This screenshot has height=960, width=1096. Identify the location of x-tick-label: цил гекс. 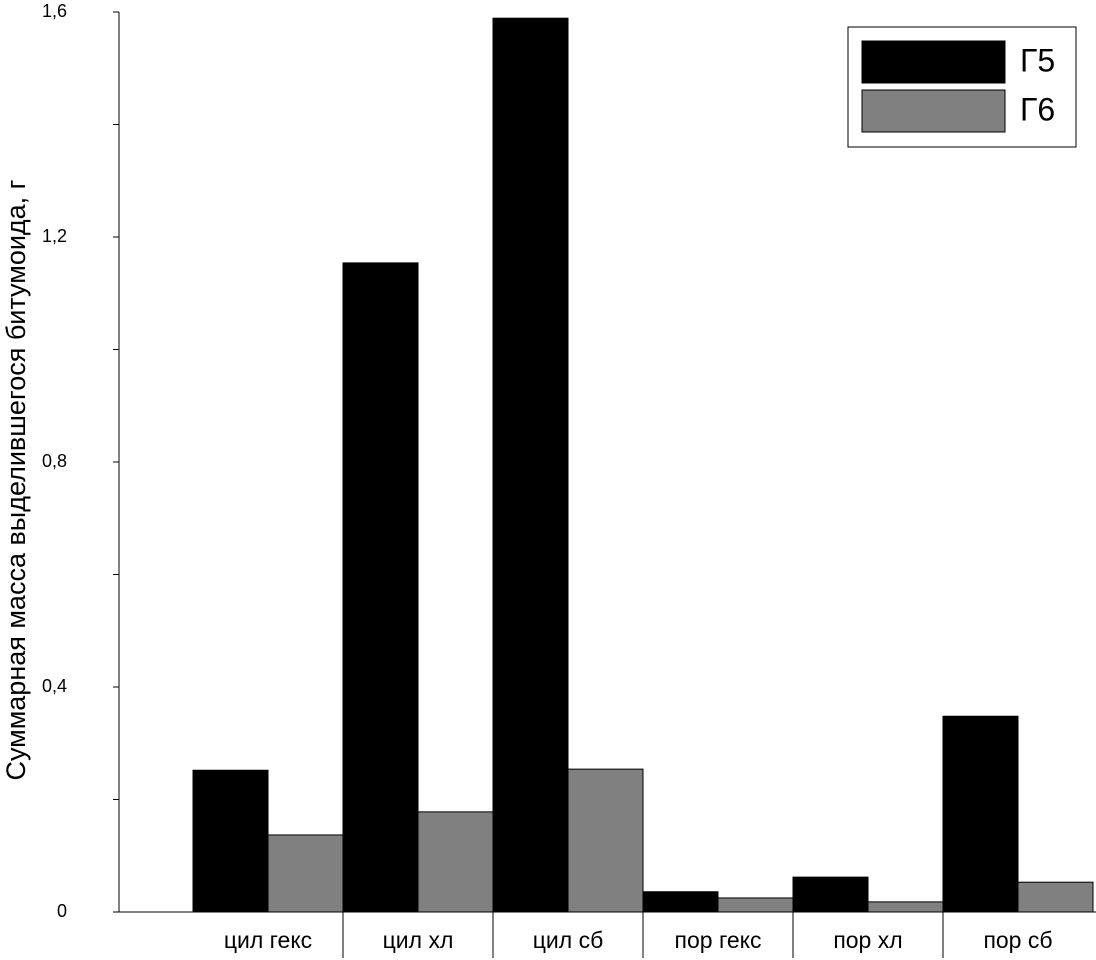
(268, 940).